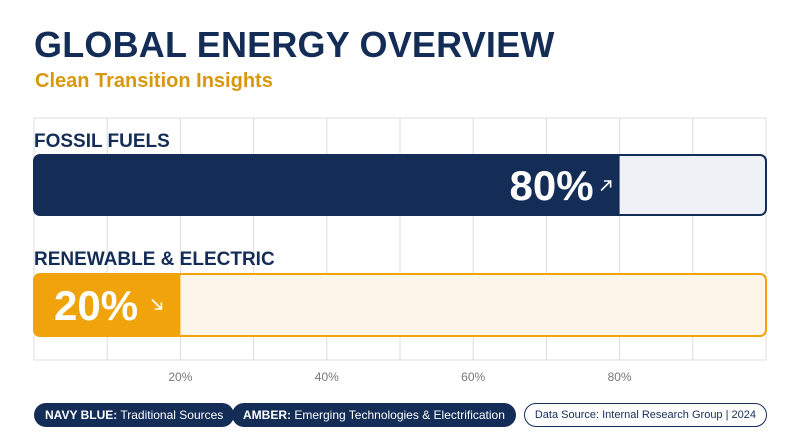  I want to click on x-tick-label: 80%, so click(620, 377).